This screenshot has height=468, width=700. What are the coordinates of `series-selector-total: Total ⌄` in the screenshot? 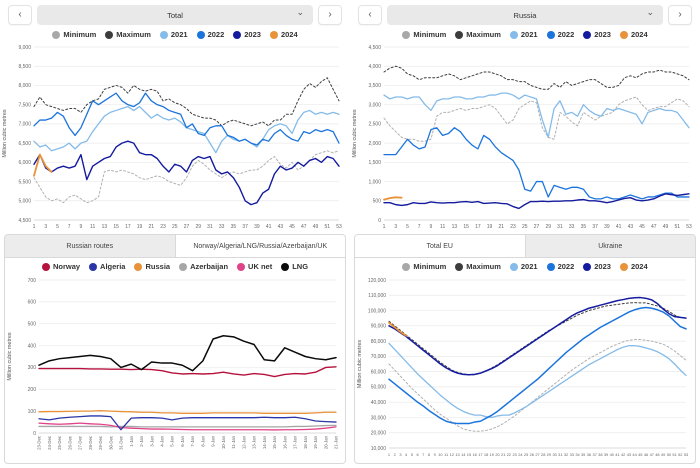 It's located at (175, 15).